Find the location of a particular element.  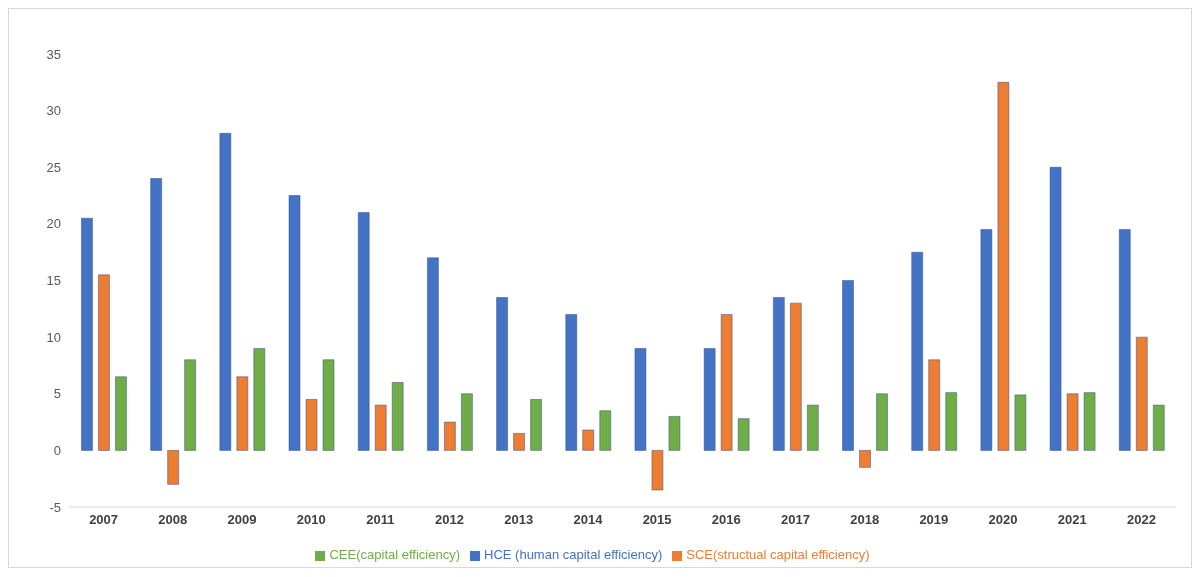

y-tick-label: 20 is located at coordinates (53, 224).